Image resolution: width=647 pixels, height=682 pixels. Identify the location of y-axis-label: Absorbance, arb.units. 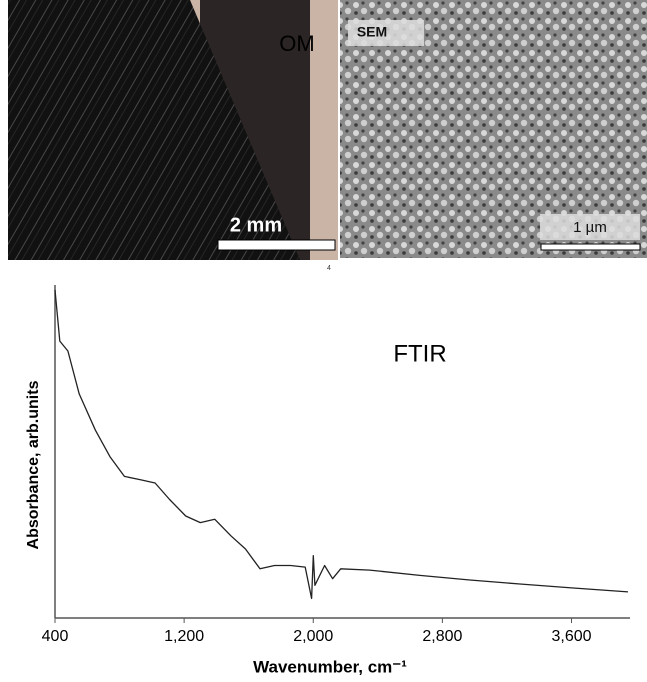
(33, 464).